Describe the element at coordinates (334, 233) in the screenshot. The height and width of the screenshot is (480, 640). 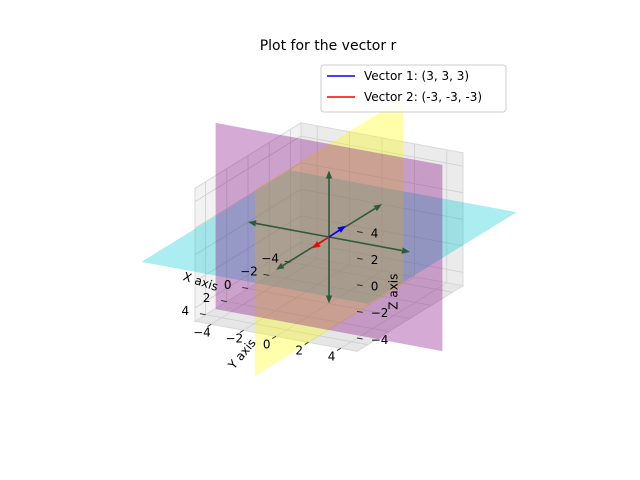
I see `vector-1-shaft` at that location.